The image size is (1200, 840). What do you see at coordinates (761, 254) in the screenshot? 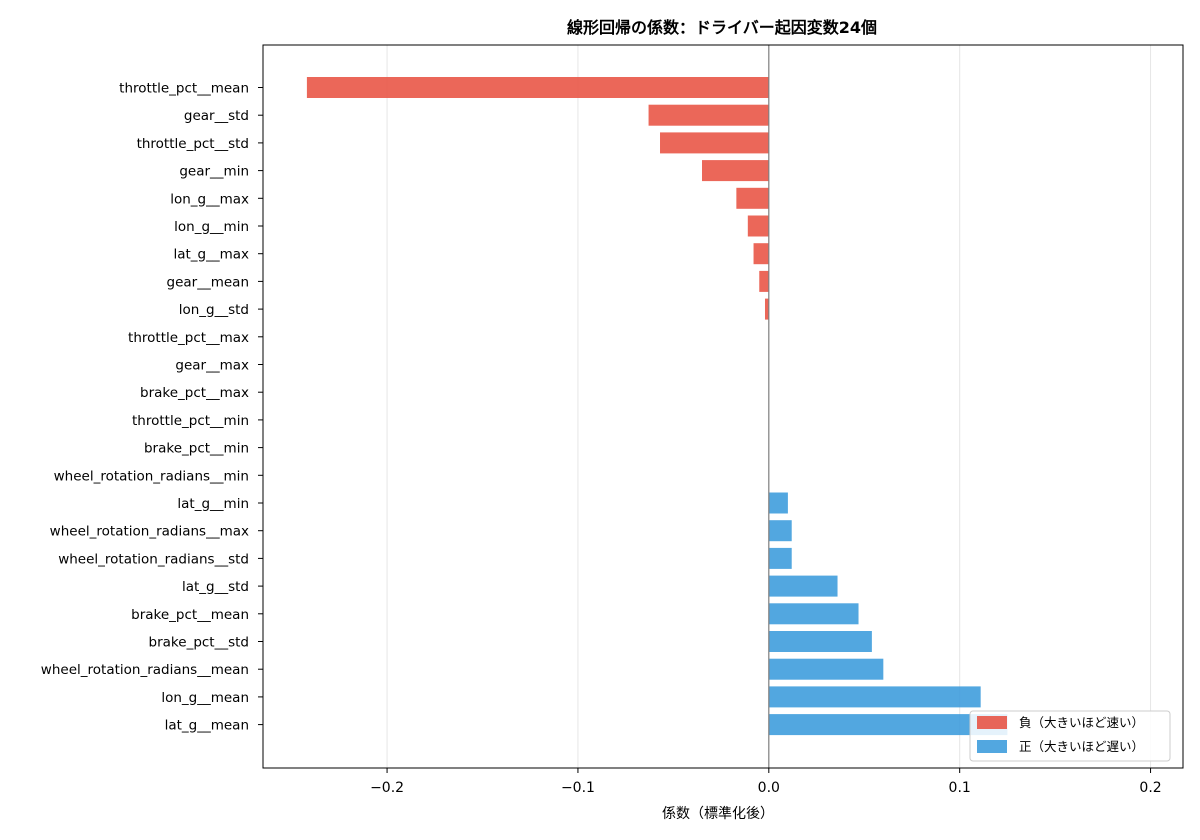
I see `bar-lat-g-max` at bounding box center [761, 254].